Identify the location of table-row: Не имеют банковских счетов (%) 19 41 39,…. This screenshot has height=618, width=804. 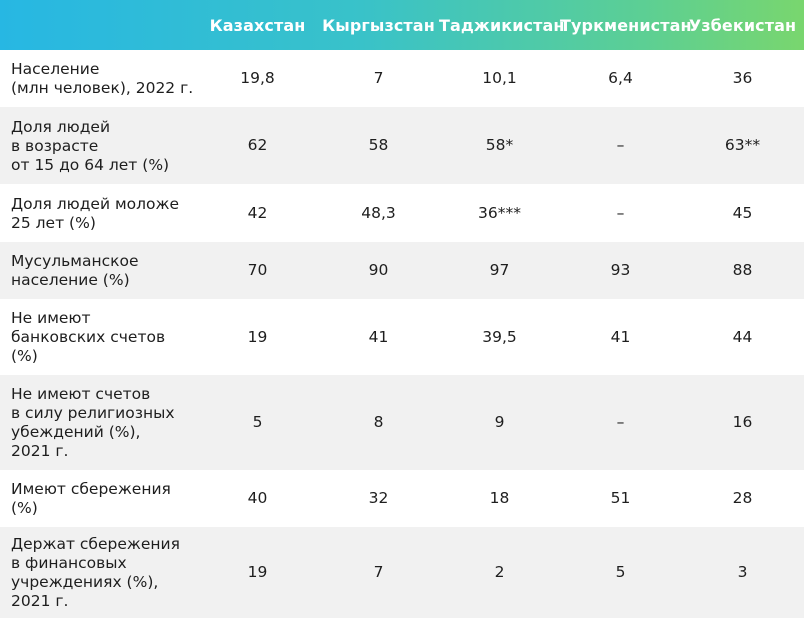
(402, 337).